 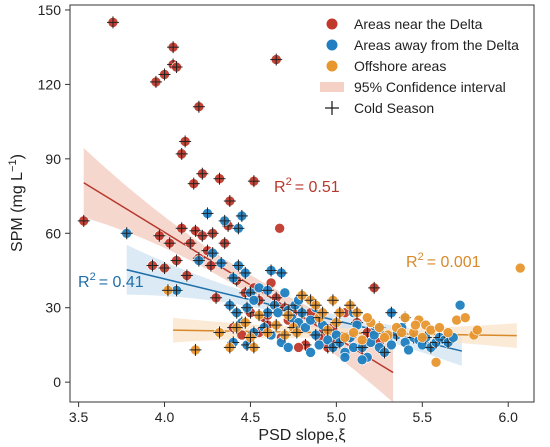 I want to click on x-axis-label: PSD slope,ξ, so click(x=301, y=435).